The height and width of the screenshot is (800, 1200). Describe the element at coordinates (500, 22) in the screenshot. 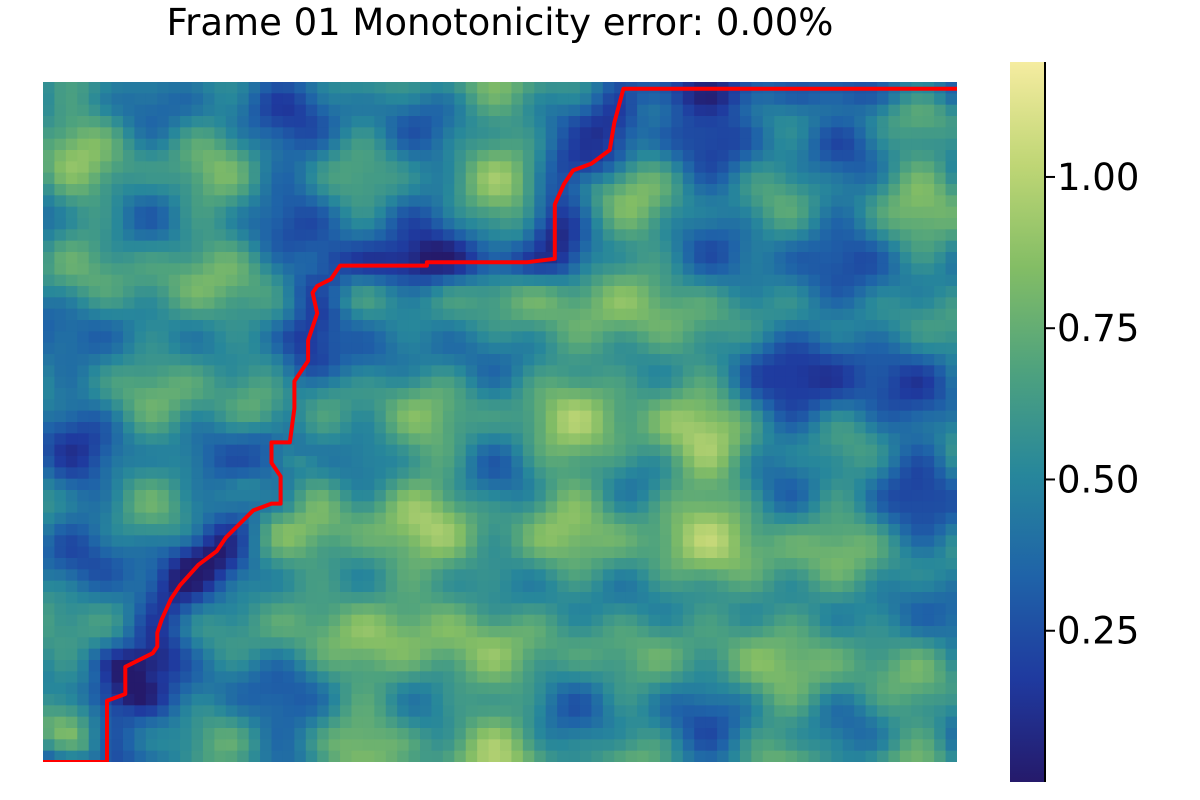

I see `chart-title: Frame 01 Monotonicity error: 0.00%` at that location.